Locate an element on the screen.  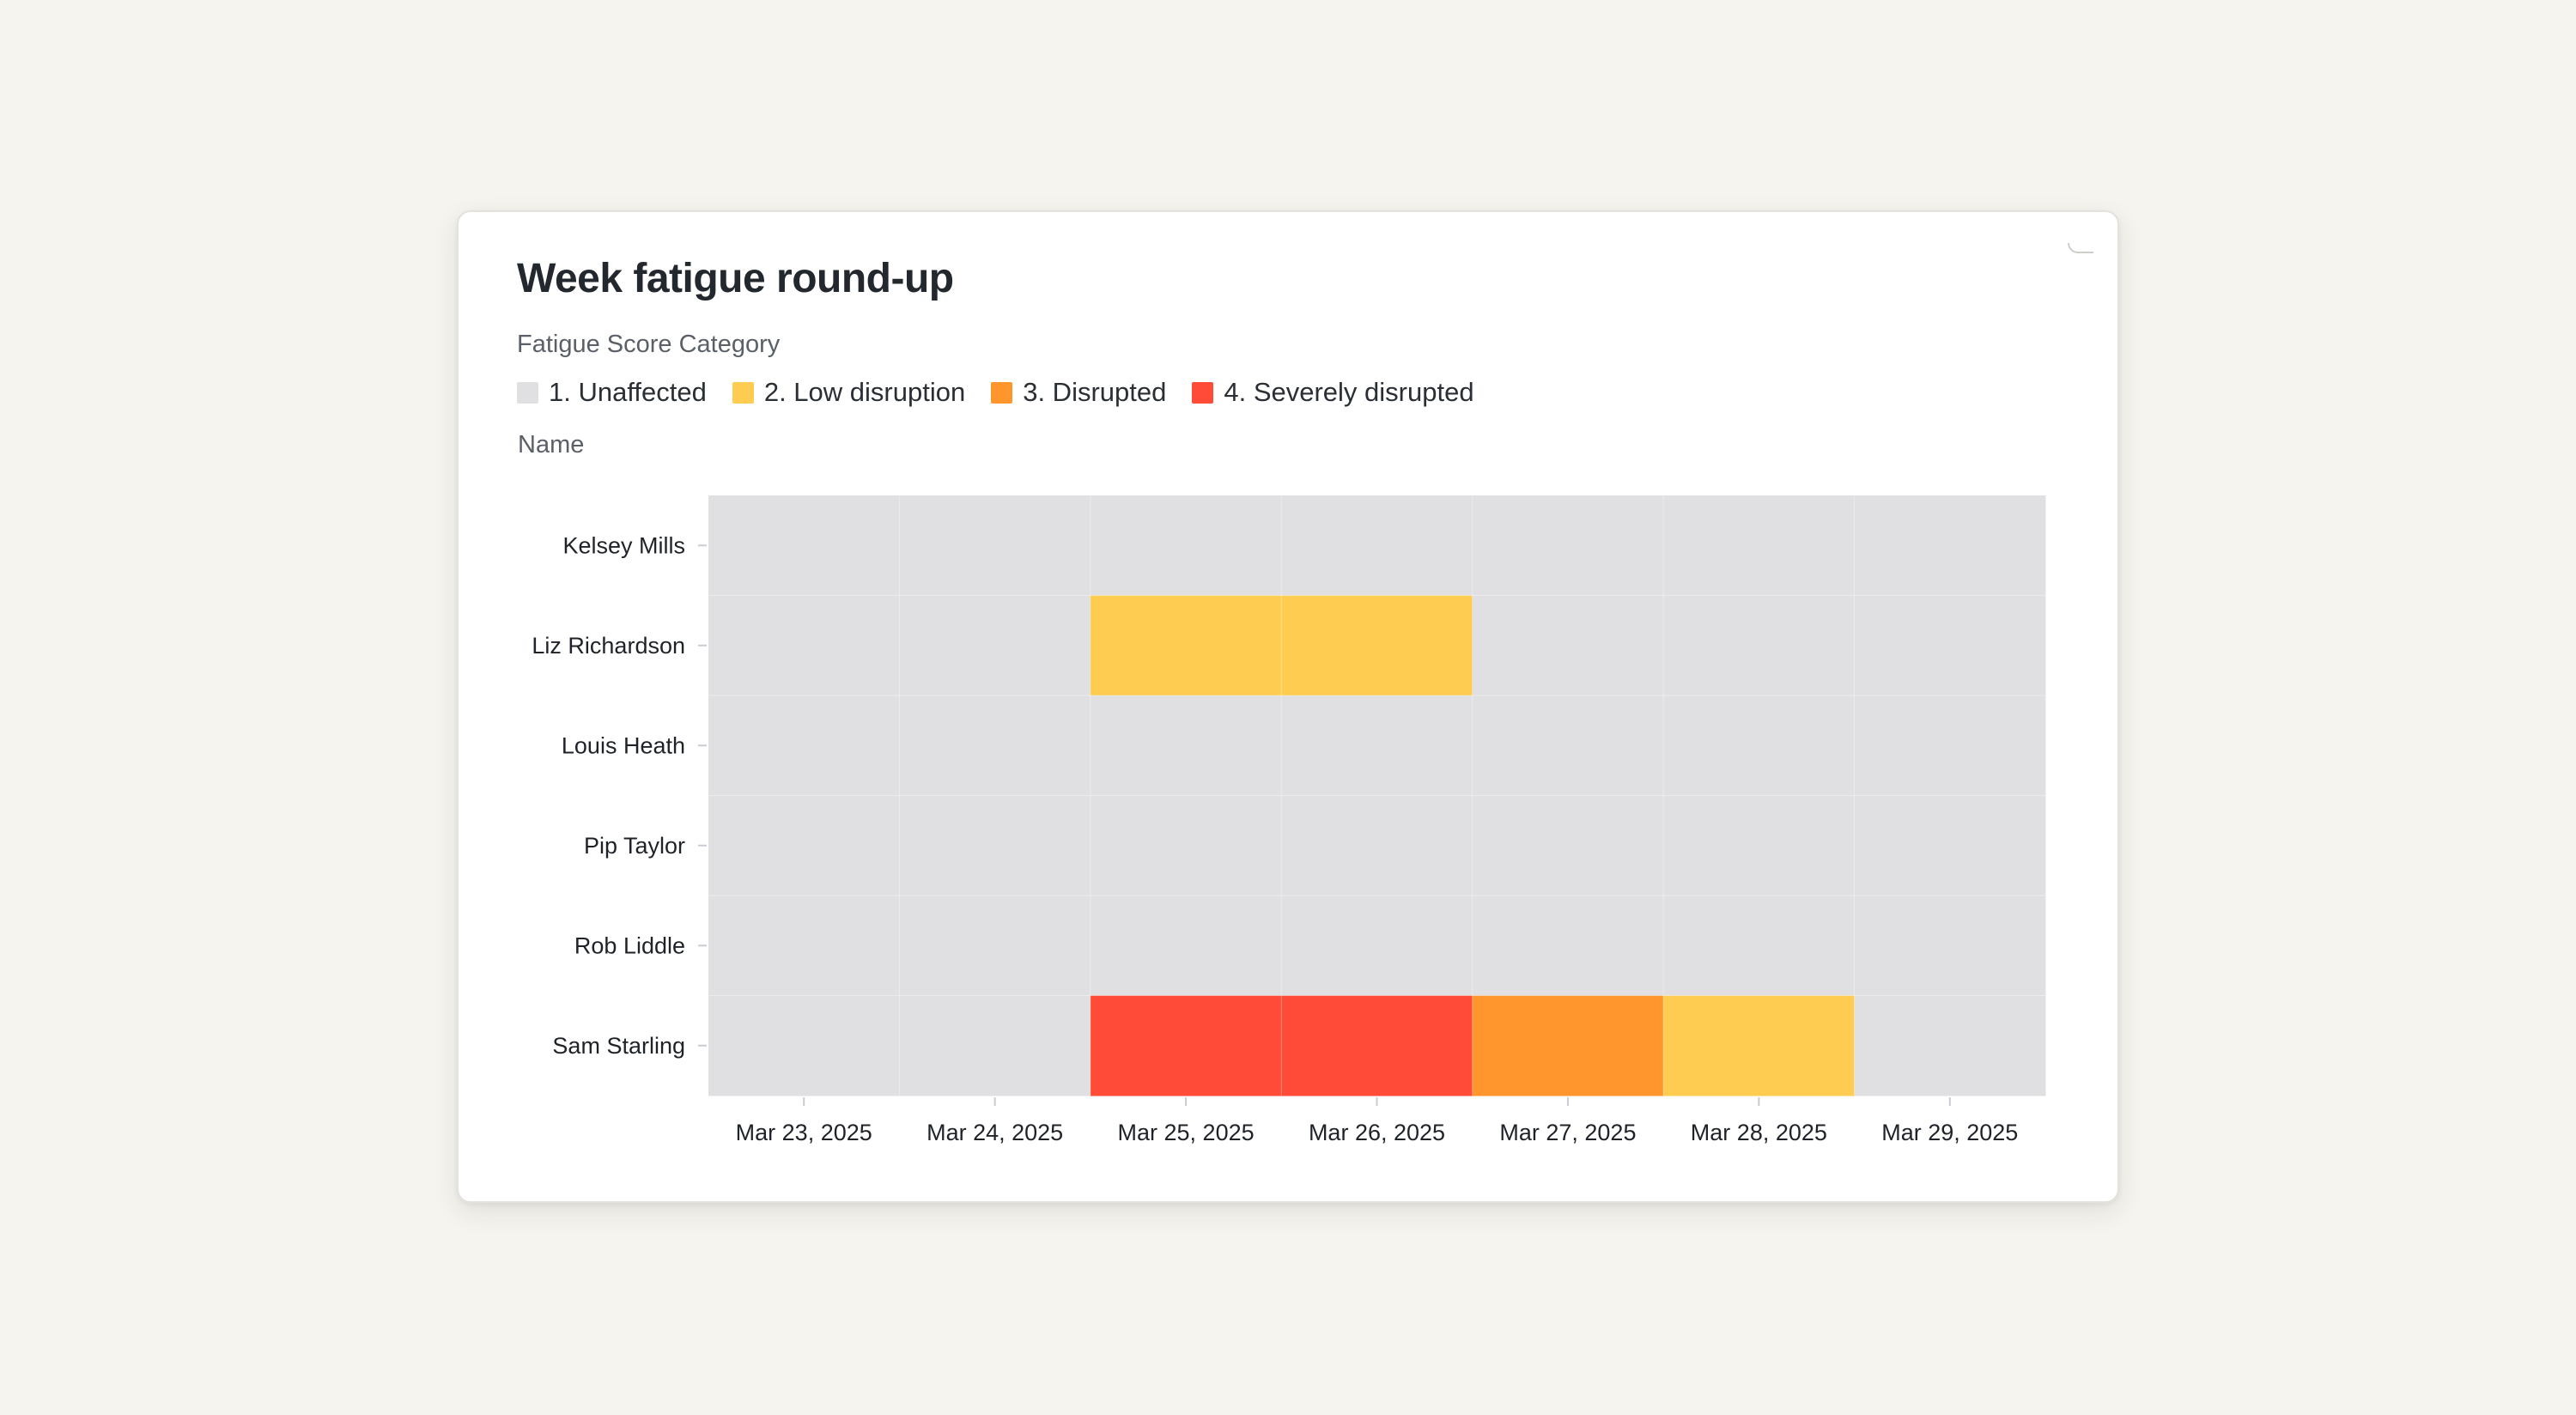
x-tick-label: Mar 28, 2025 is located at coordinates (1759, 1132).